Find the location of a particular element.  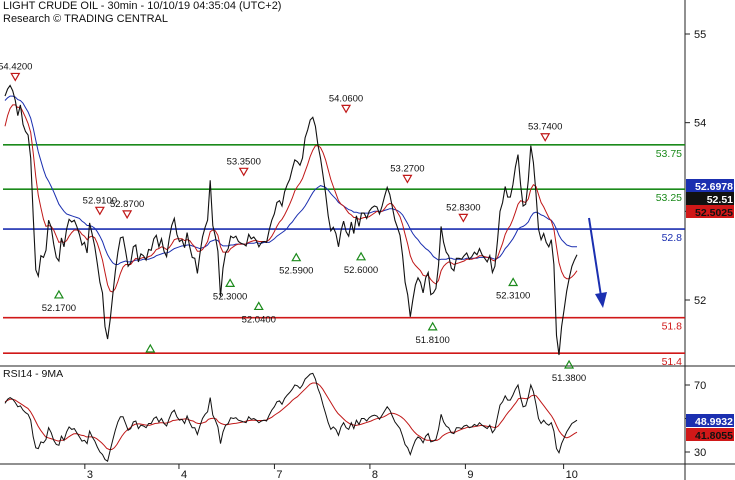

low-label: 52.0400 is located at coordinates (259, 319).